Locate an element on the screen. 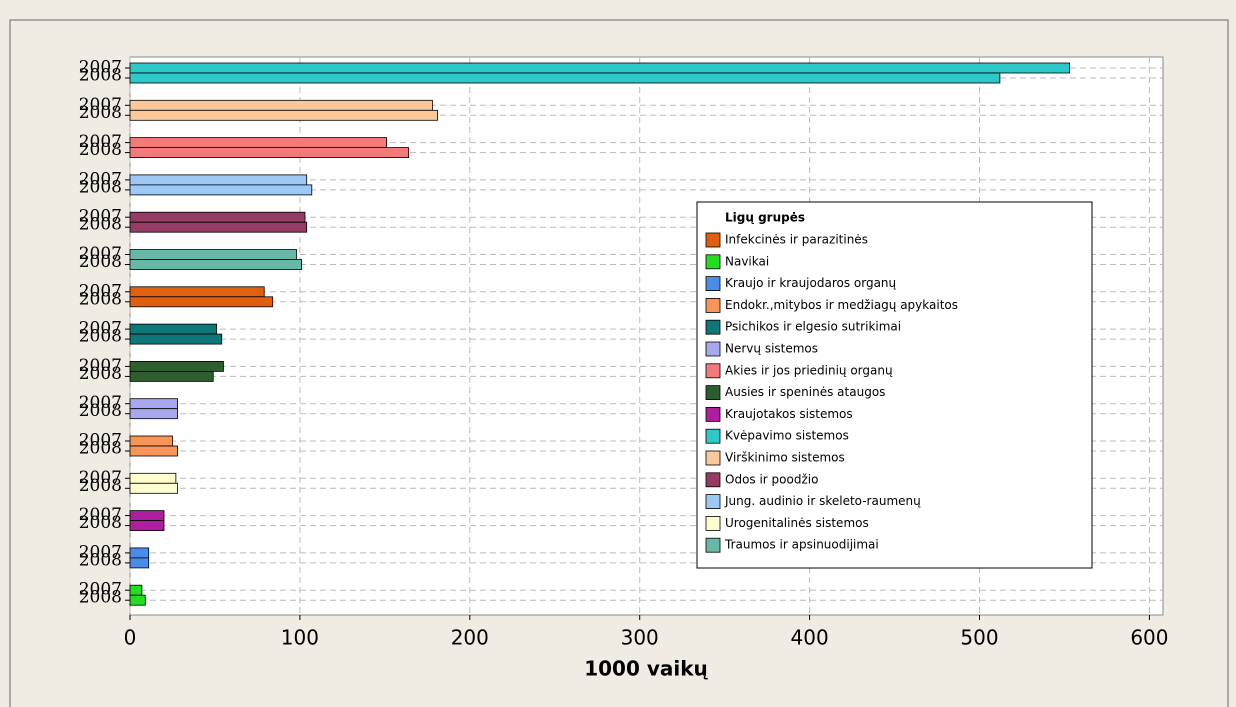  legend-label: Urogenitalinės sistemos is located at coordinates (797, 523).